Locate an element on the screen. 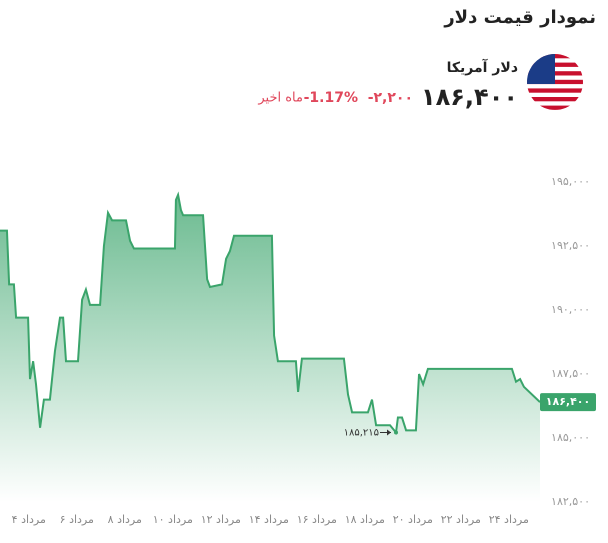 The width and height of the screenshot is (608, 543). current-price-badge is located at coordinates (568, 402).